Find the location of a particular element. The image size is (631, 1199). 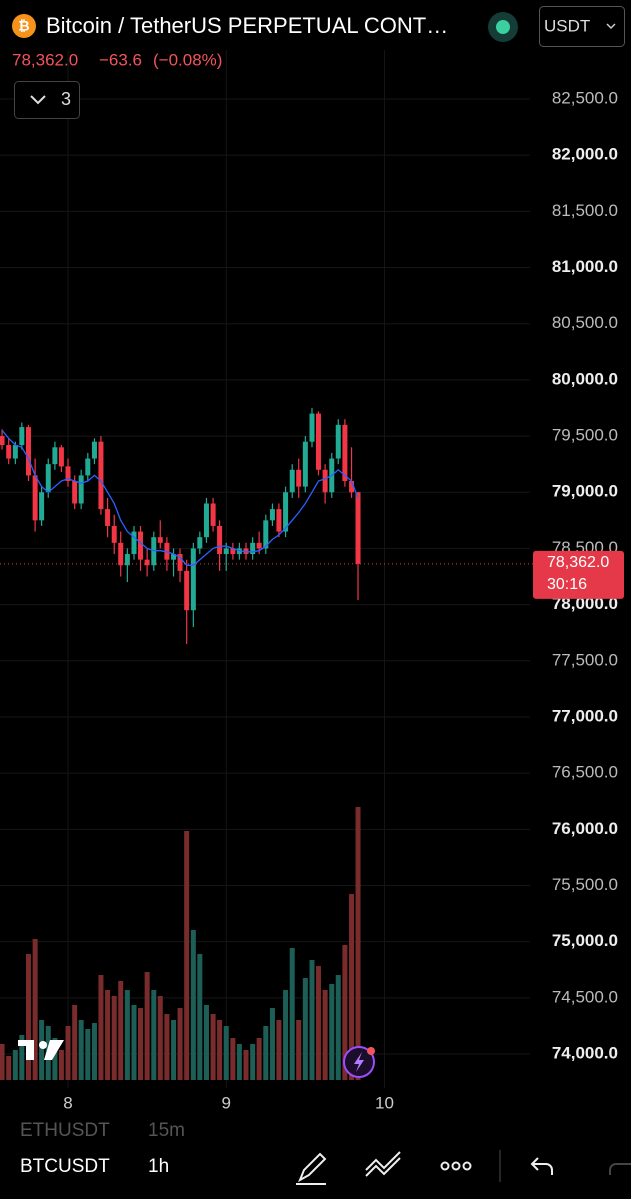

x-tick-label: 9 is located at coordinates (226, 1102).